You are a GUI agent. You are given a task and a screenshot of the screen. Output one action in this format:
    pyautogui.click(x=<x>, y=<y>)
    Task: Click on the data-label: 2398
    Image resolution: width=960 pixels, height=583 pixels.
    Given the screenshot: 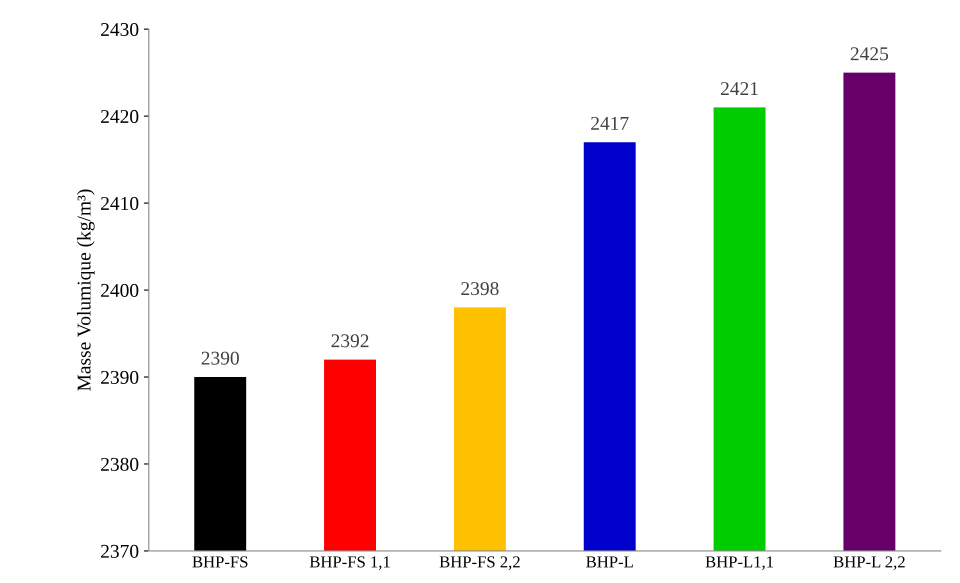 What is the action you would take?
    pyautogui.click(x=480, y=289)
    